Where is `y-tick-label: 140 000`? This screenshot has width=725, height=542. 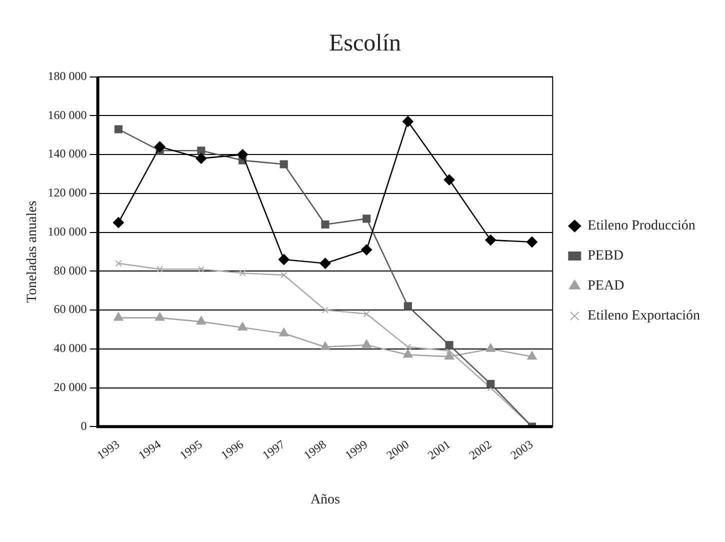
y-tick-label: 140 000 is located at coordinates (67, 153).